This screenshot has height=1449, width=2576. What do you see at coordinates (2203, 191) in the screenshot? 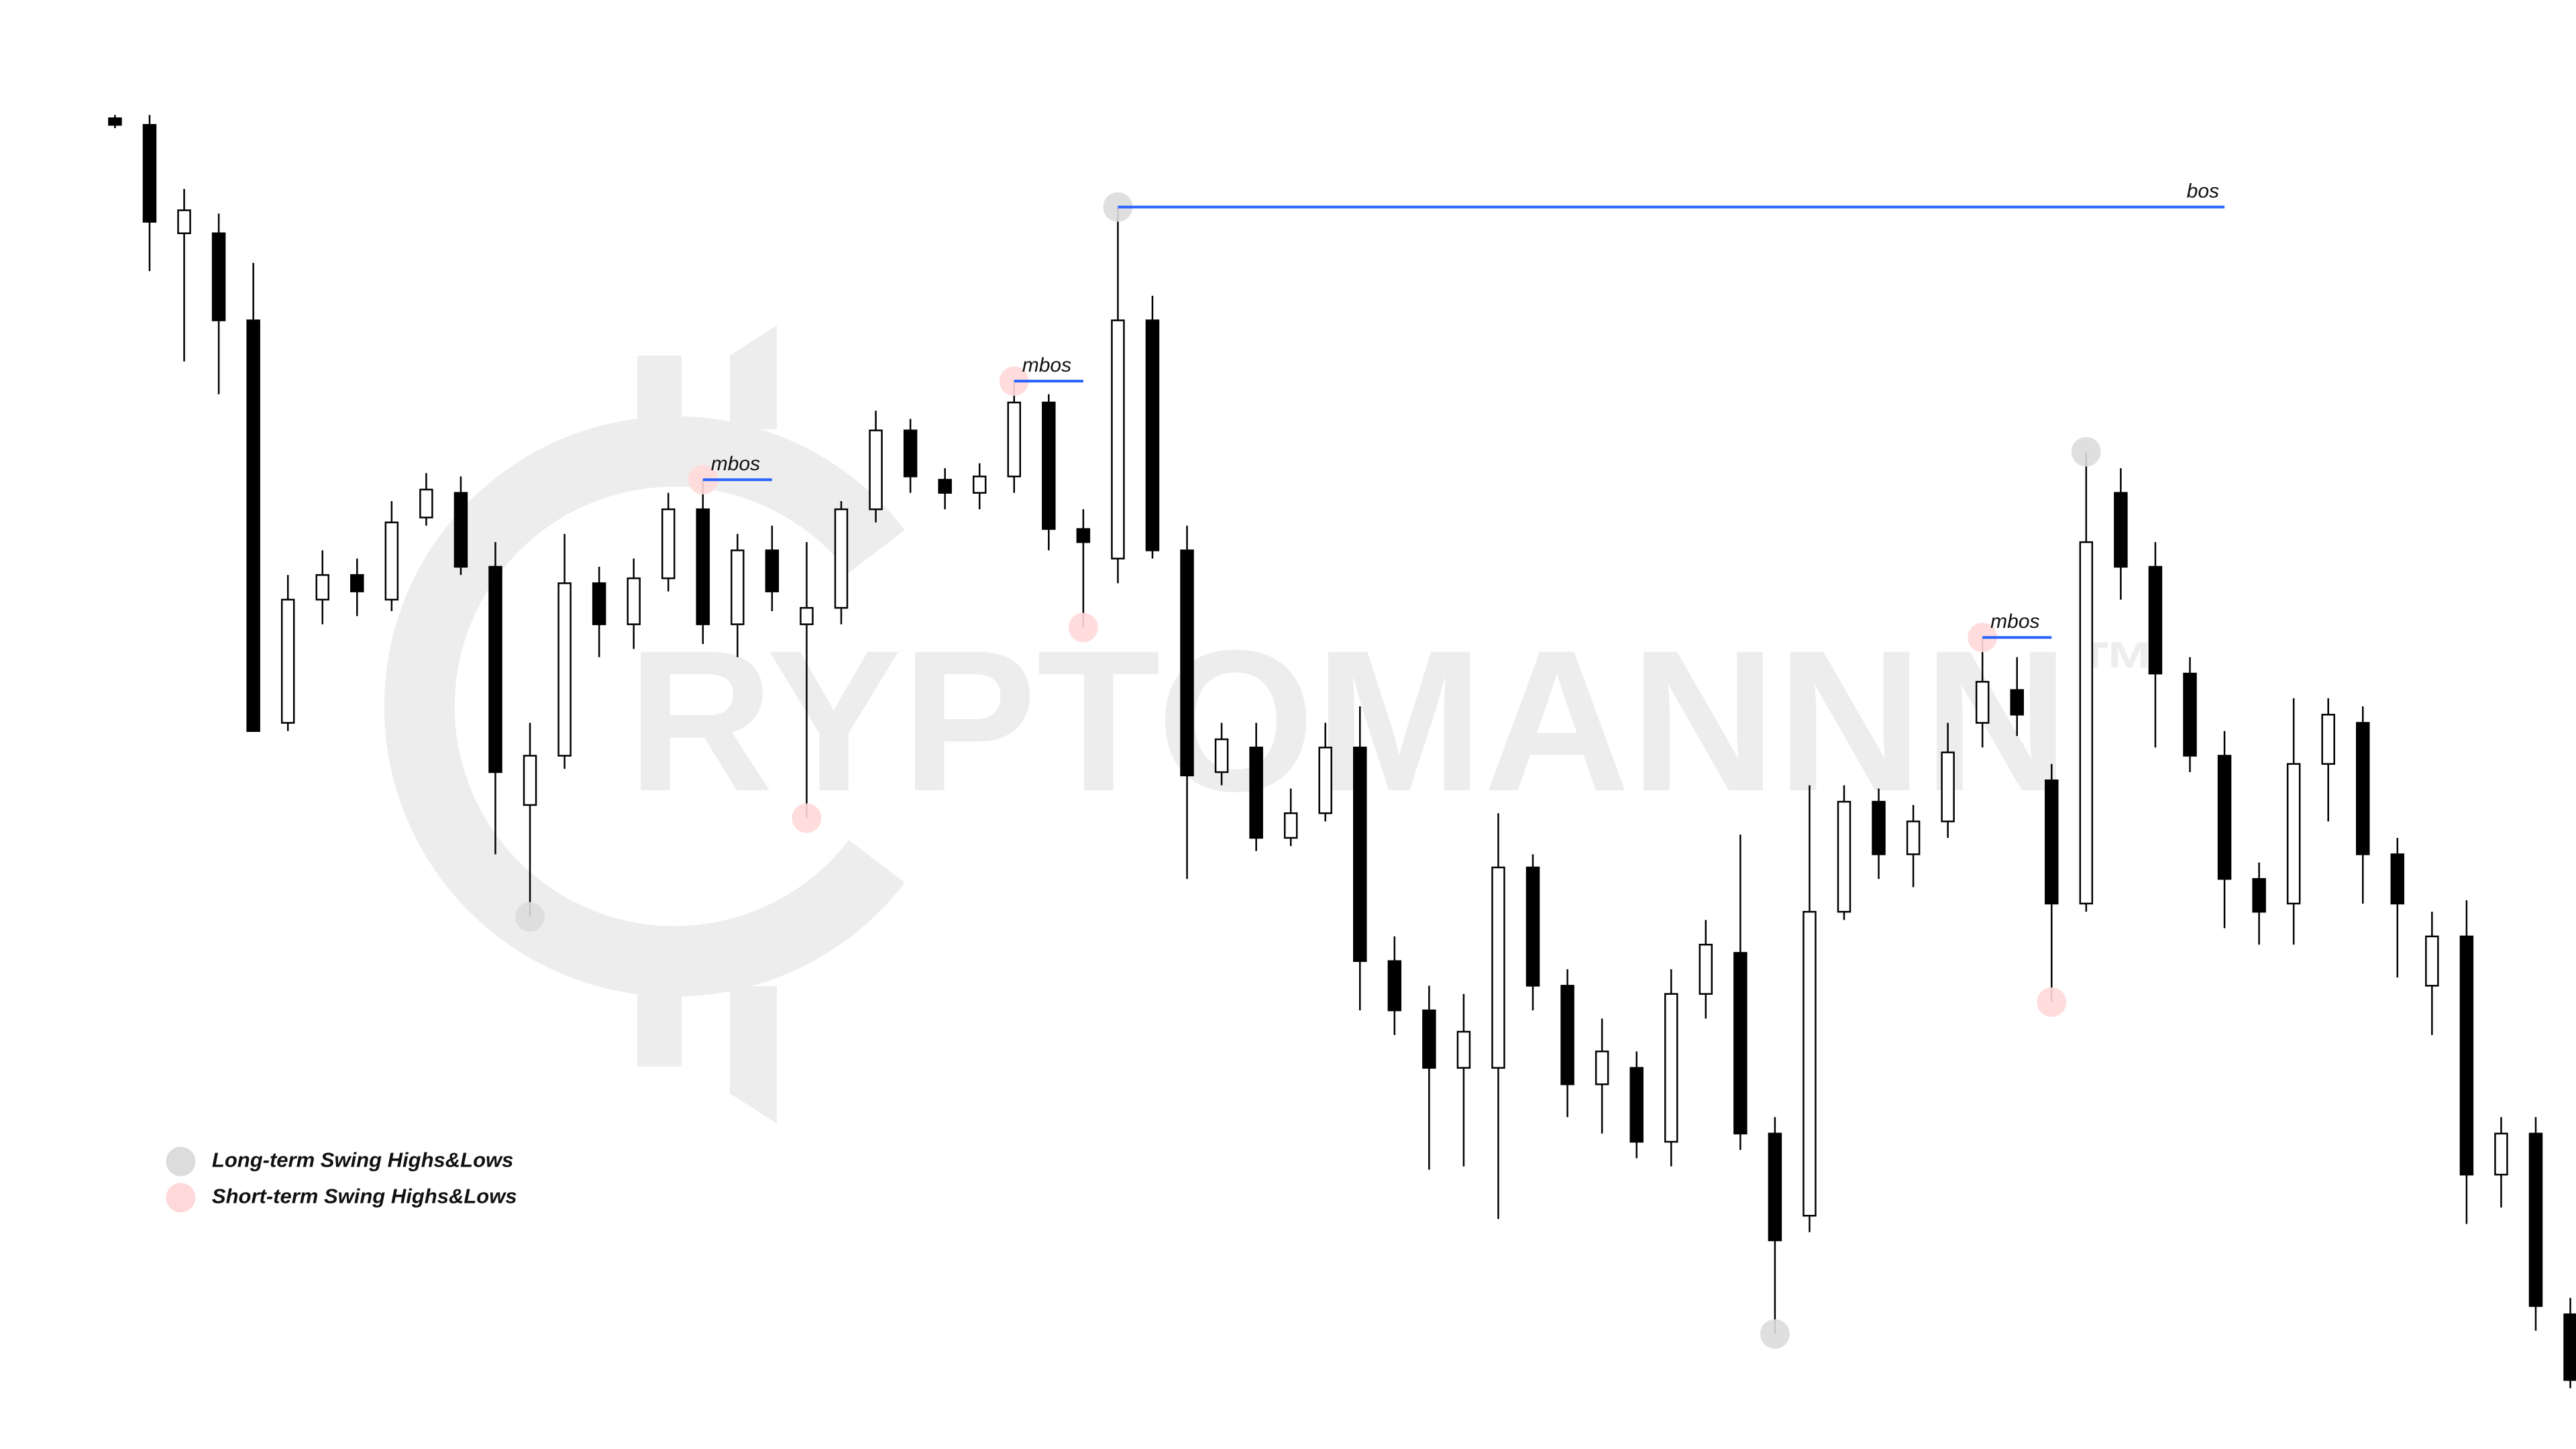
I see `level-label: bos` at bounding box center [2203, 191].